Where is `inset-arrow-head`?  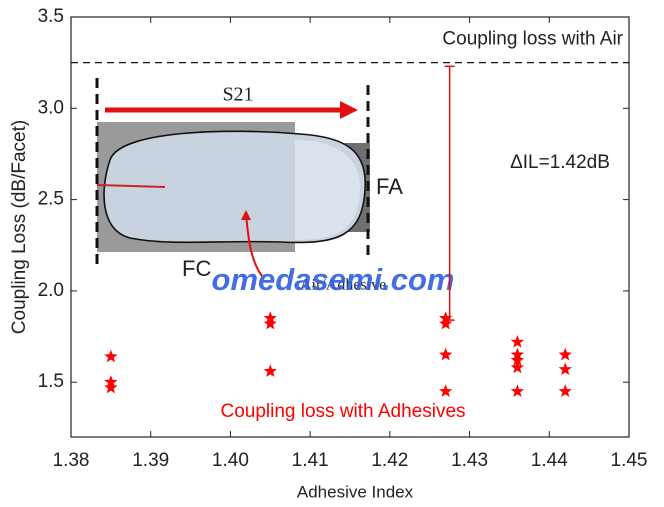 inset-arrow-head is located at coordinates (349, 110).